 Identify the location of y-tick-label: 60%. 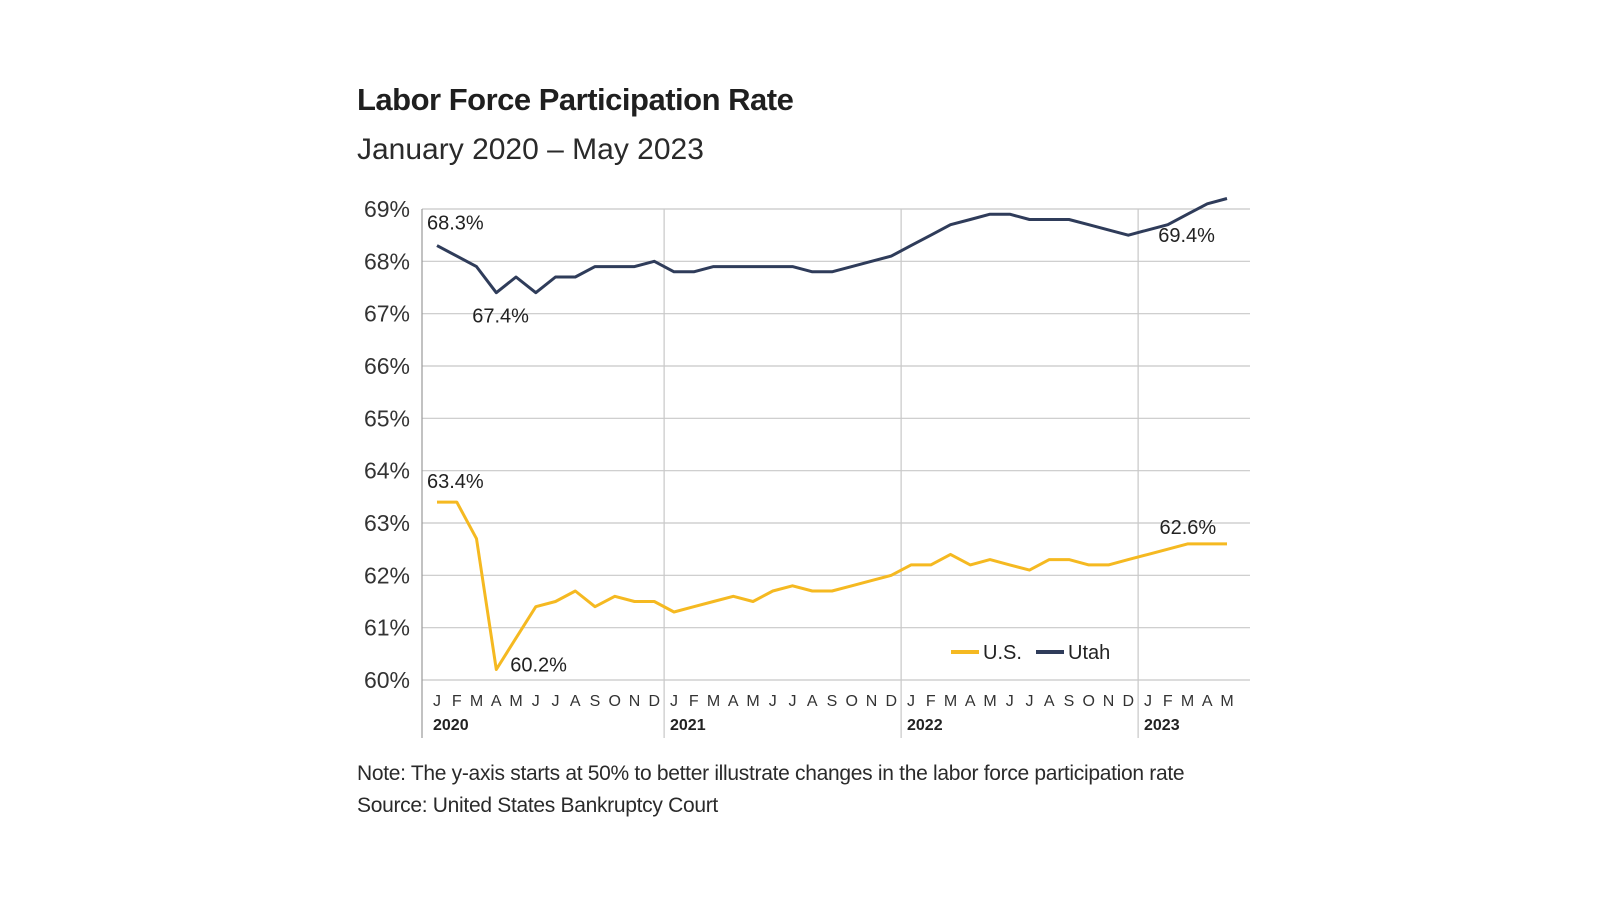
(387, 680).